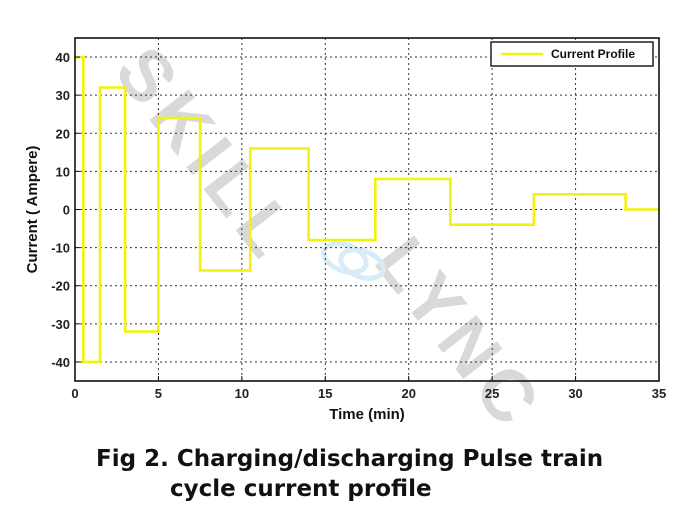  Describe the element at coordinates (659, 393) in the screenshot. I see `x-tick-label: 35` at that location.